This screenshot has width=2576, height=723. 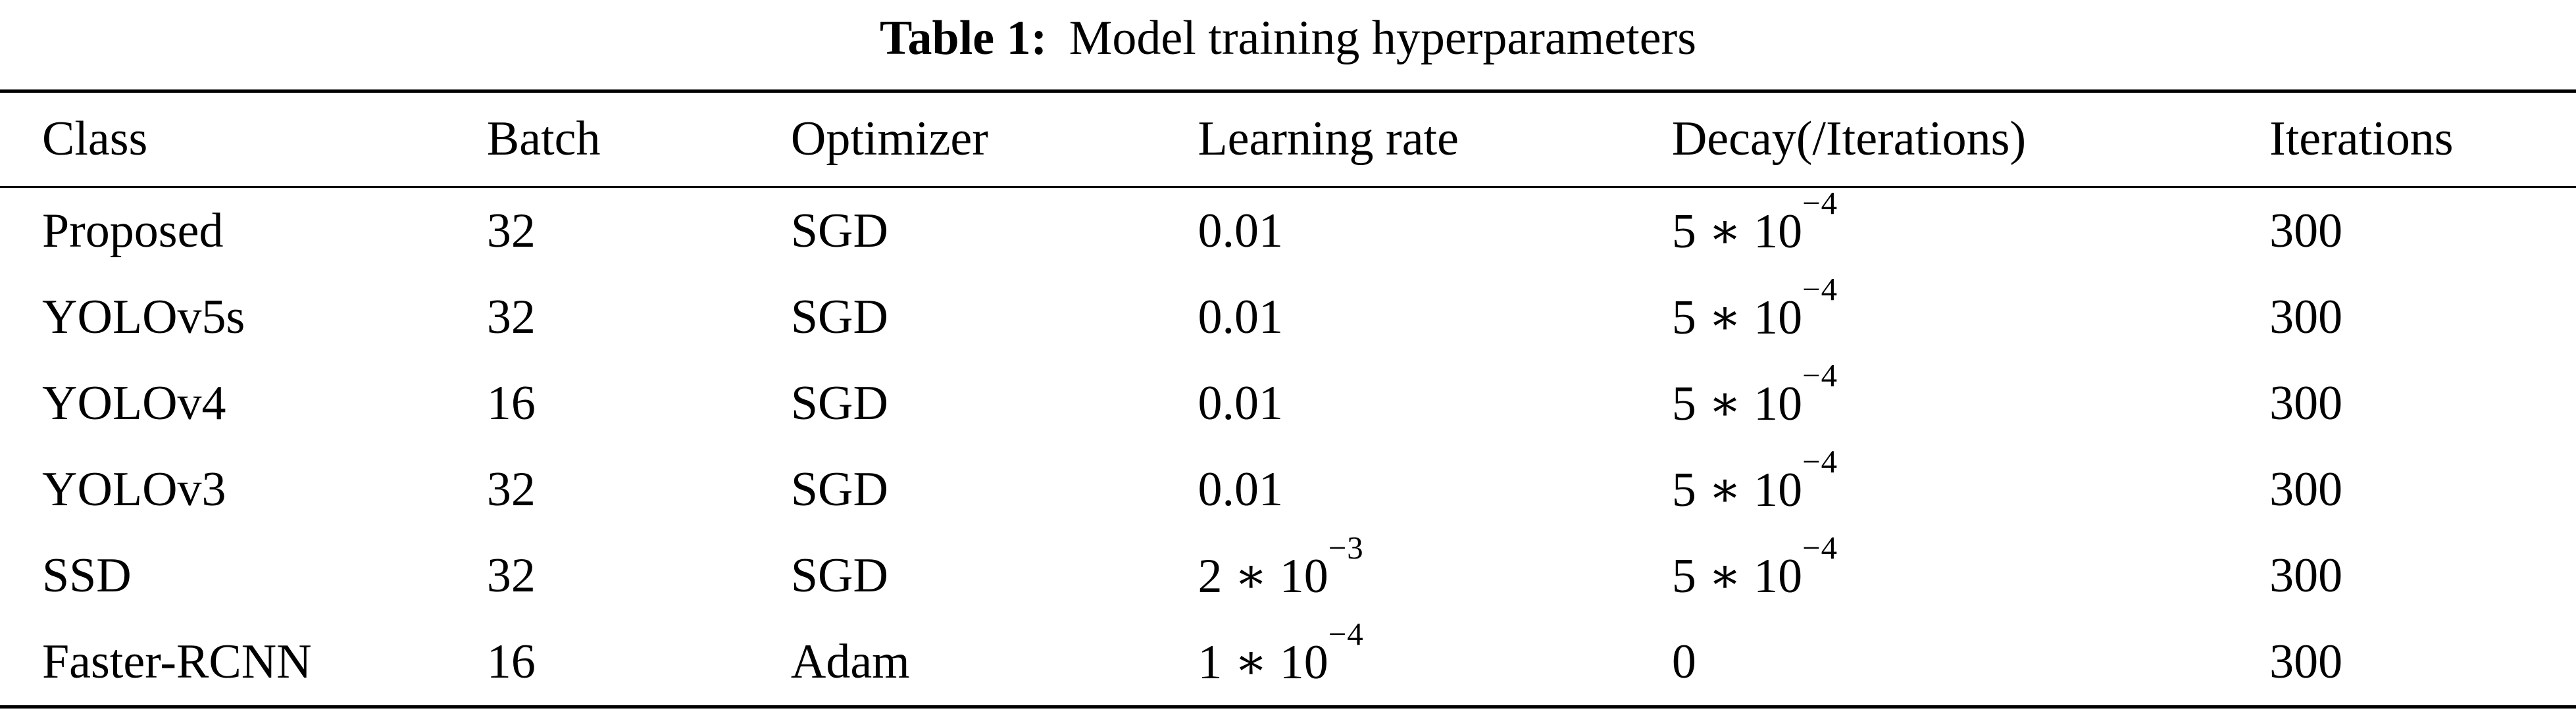 What do you see at coordinates (1288, 402) in the screenshot?
I see `table-row: YOLOv4 16 SGD 0.01 5 ∗ 10−4 300` at bounding box center [1288, 402].